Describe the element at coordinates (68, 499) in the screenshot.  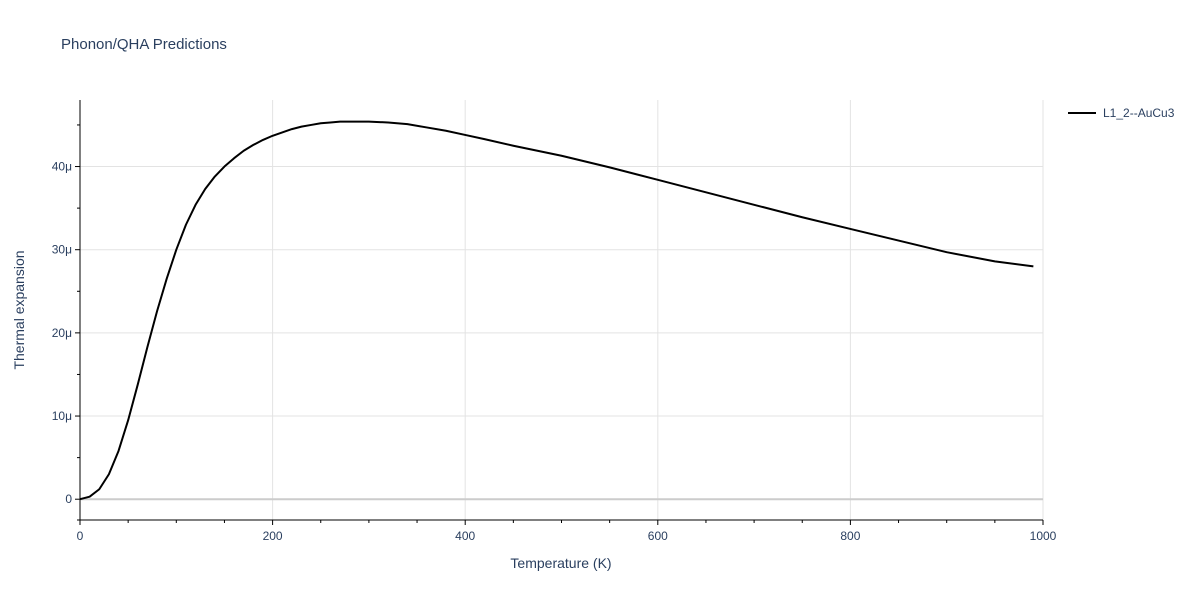
I see `y-tick-label: 0` at that location.